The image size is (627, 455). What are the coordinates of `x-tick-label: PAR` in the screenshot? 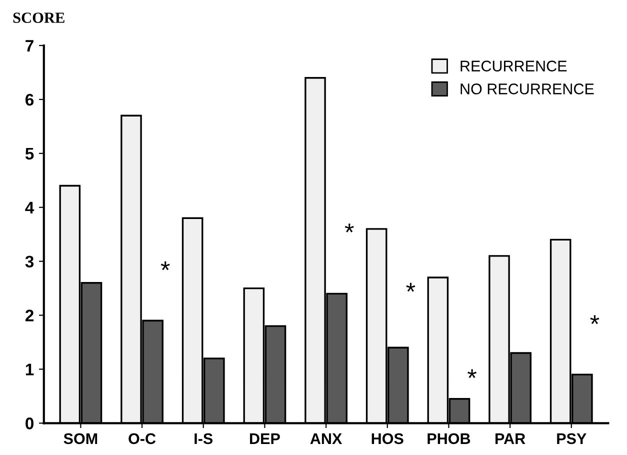 It's located at (511, 438).